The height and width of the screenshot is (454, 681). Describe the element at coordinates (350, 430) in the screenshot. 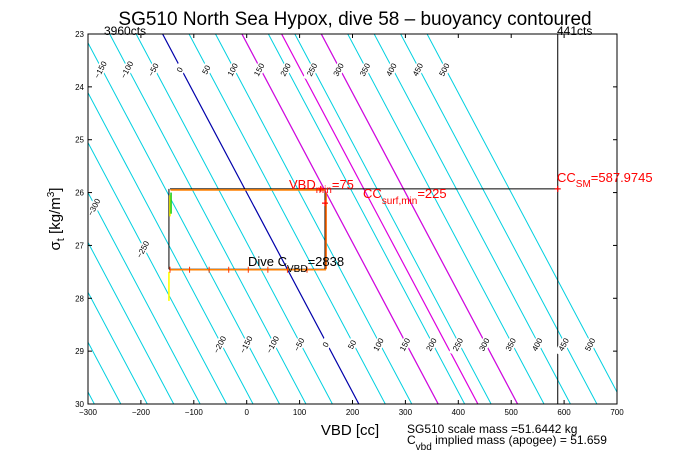

I see `x-axis-label: VBD [cc]` at that location.